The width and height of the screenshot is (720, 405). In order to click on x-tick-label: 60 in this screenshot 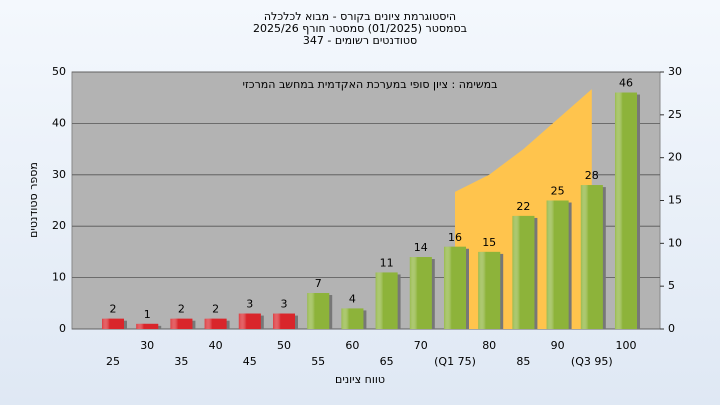, I will do `click(352, 345)`.